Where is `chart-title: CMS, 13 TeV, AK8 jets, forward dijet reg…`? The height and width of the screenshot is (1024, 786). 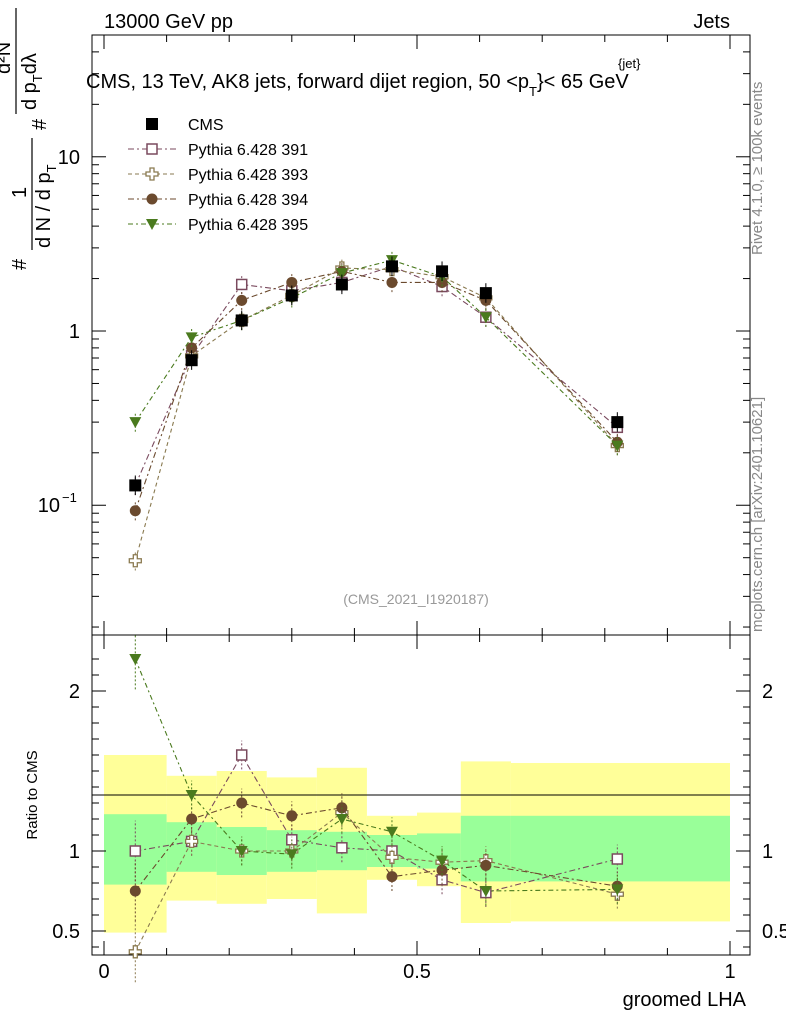
chart-title: CMS, 13 TeV, AK8 jets, forward dijet reg… is located at coordinates (357, 85).